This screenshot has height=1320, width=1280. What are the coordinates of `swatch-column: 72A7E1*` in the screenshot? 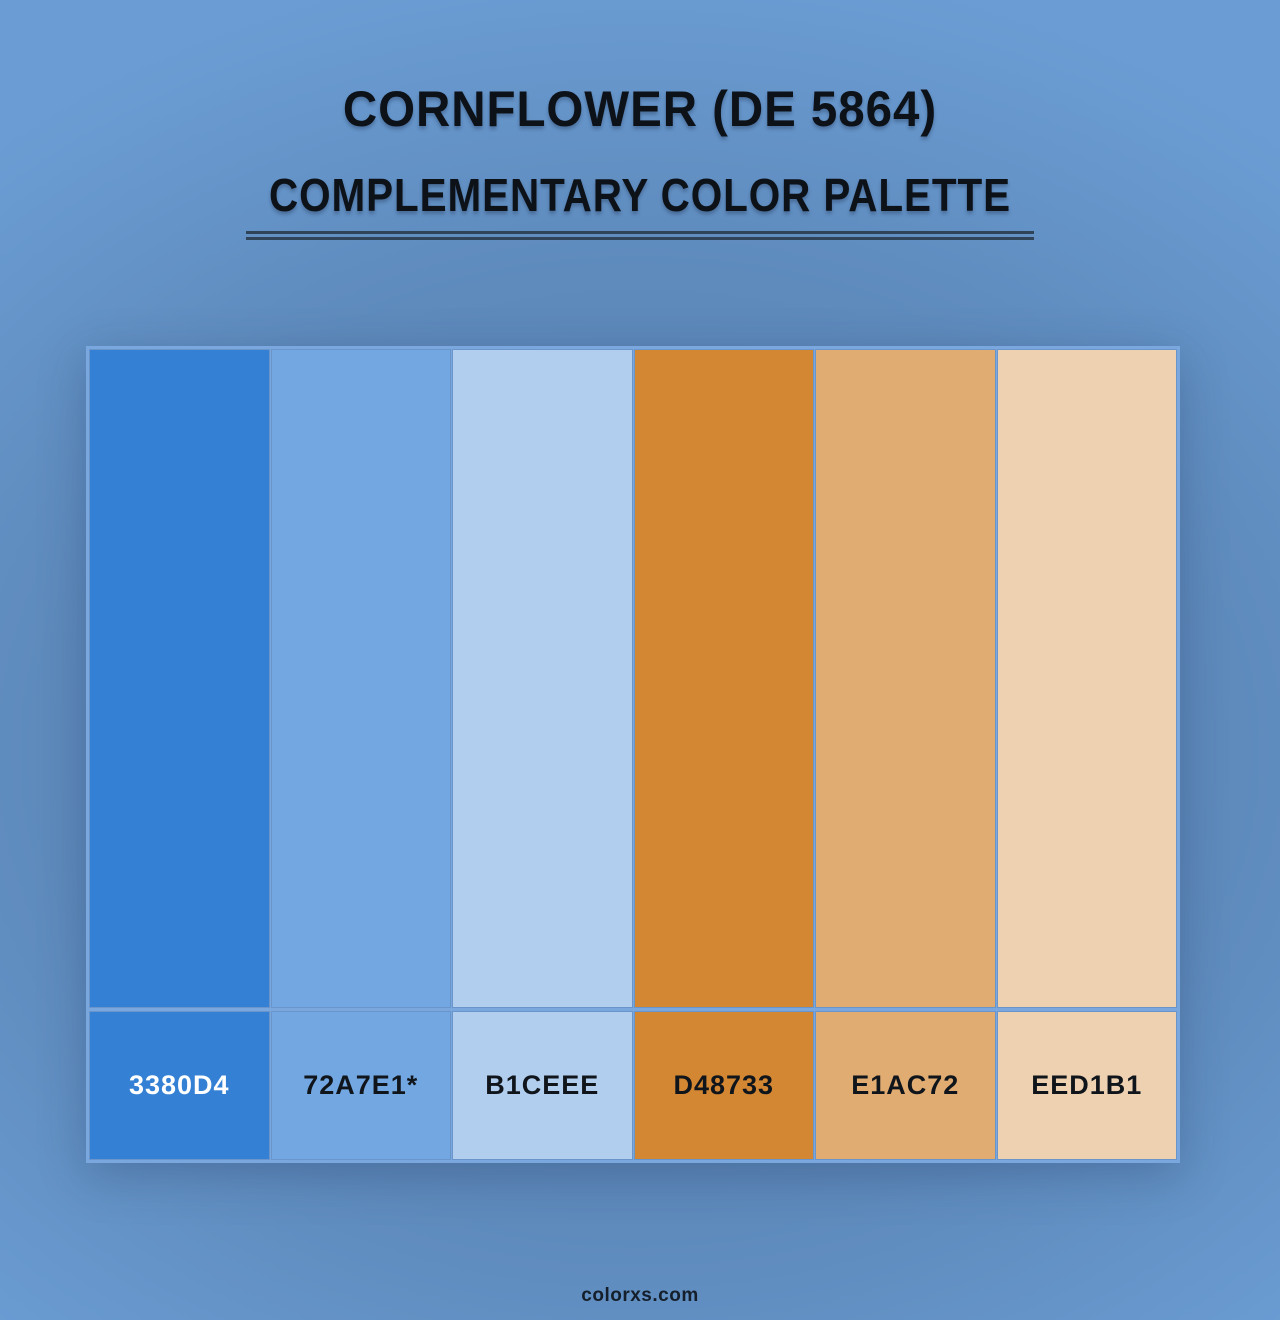 It's located at (360, 754).